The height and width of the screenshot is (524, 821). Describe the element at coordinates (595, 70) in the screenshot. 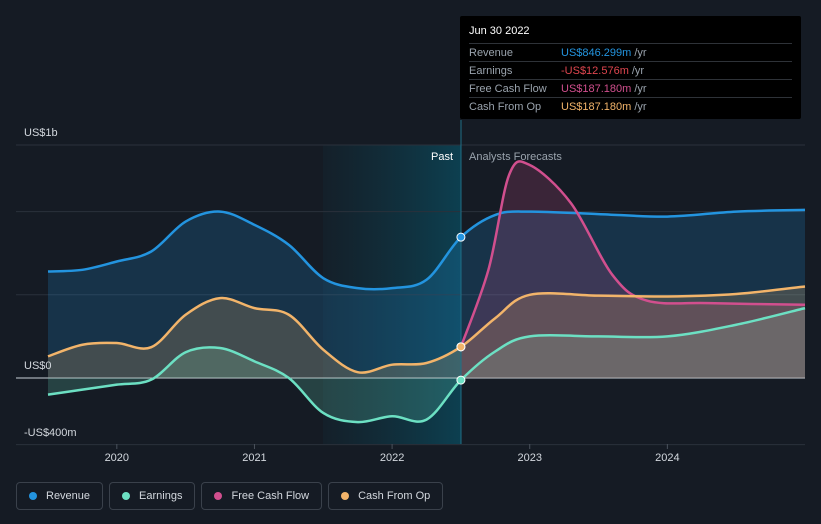

I see `tooltip-value: -US$12.576m` at that location.